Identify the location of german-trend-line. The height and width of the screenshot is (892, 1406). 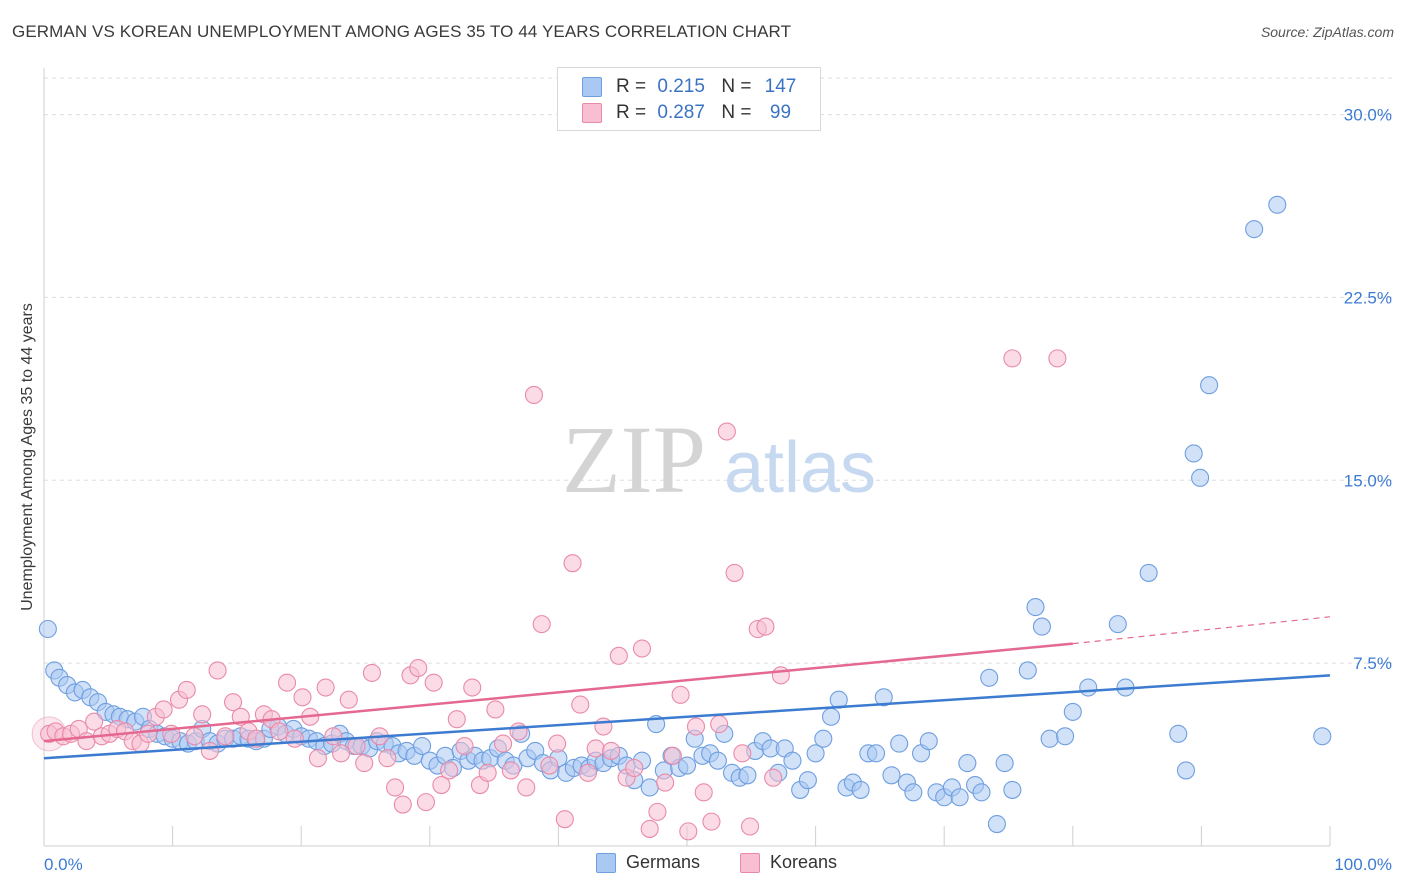
(687, 717).